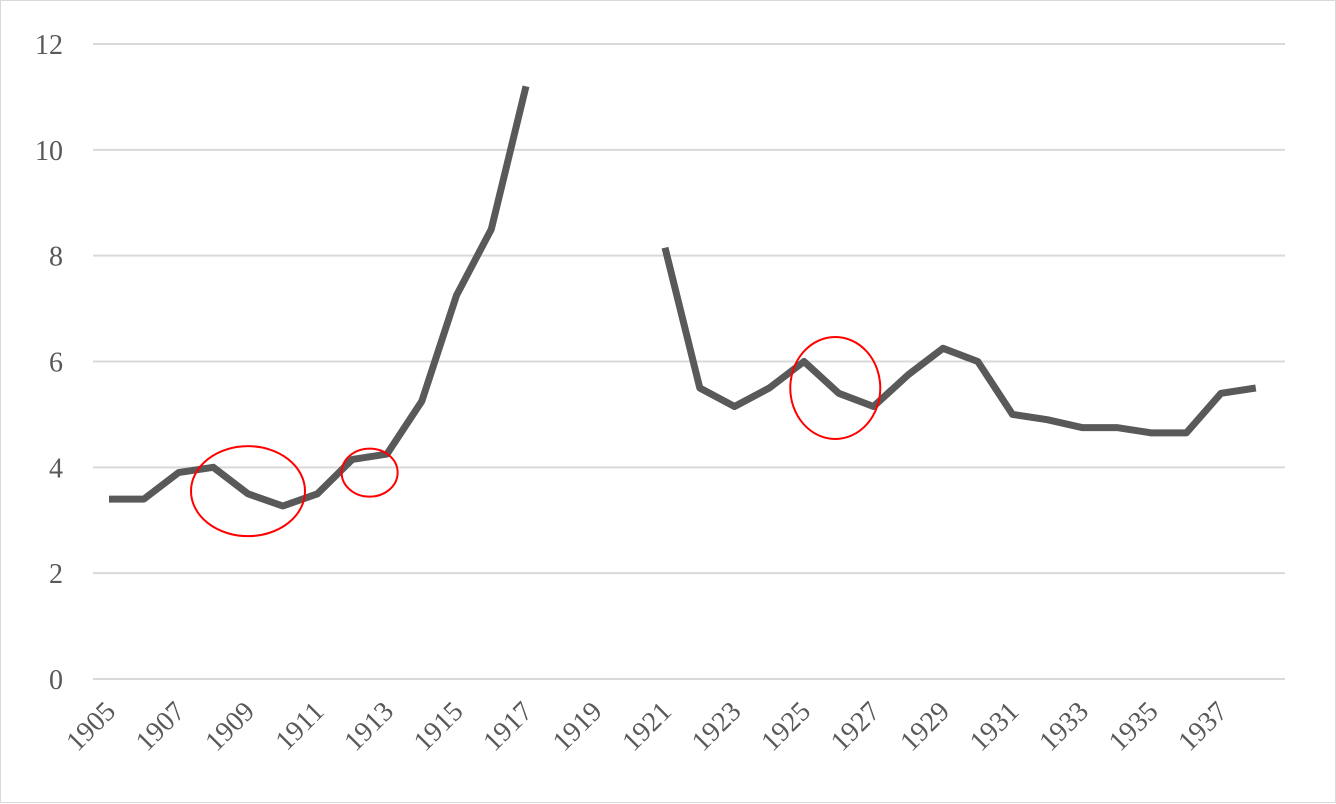 This screenshot has width=1336, height=804. I want to click on x-tick-label: 1937, so click(1203, 727).